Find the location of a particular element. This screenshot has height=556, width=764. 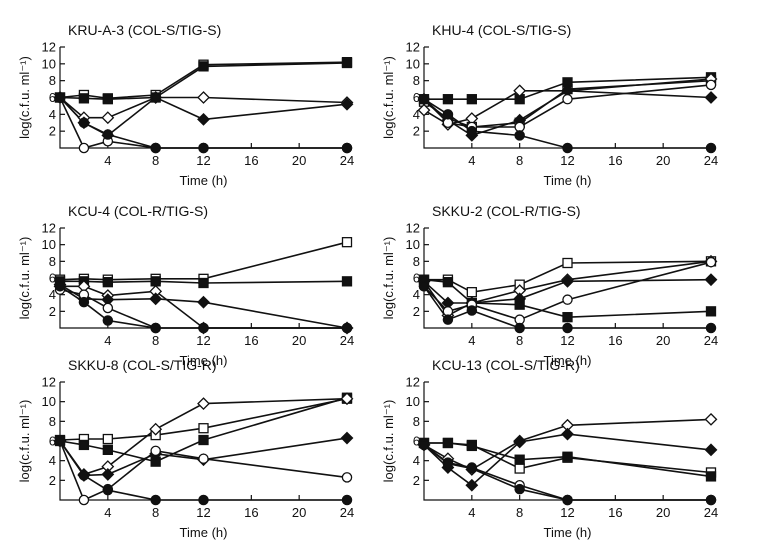

x-axis-title: Time (h) is located at coordinates (204, 532).